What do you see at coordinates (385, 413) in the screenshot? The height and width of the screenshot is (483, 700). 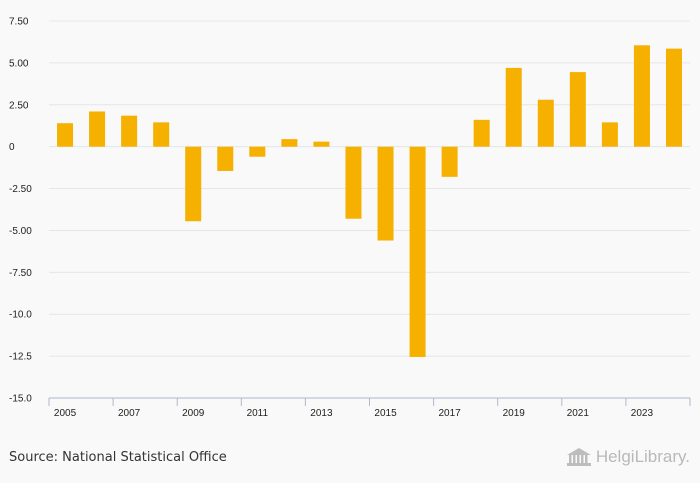 I see `x-tick-label: 2015` at bounding box center [385, 413].